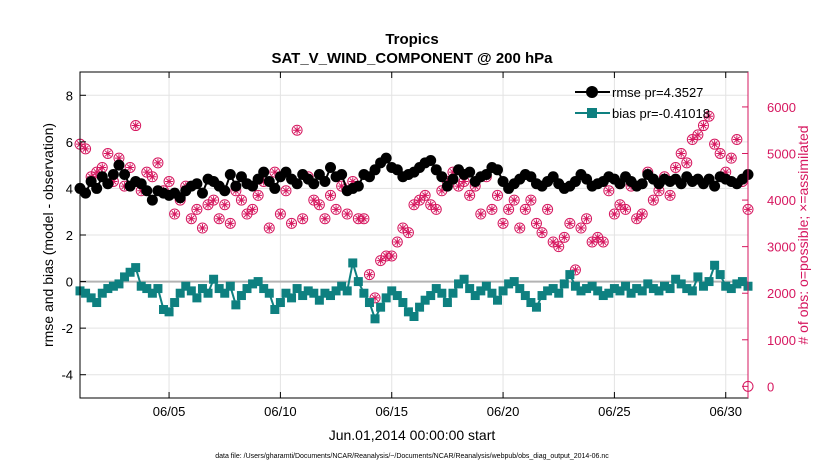  I want to click on y2-tick-label: 3000, so click(781, 247).